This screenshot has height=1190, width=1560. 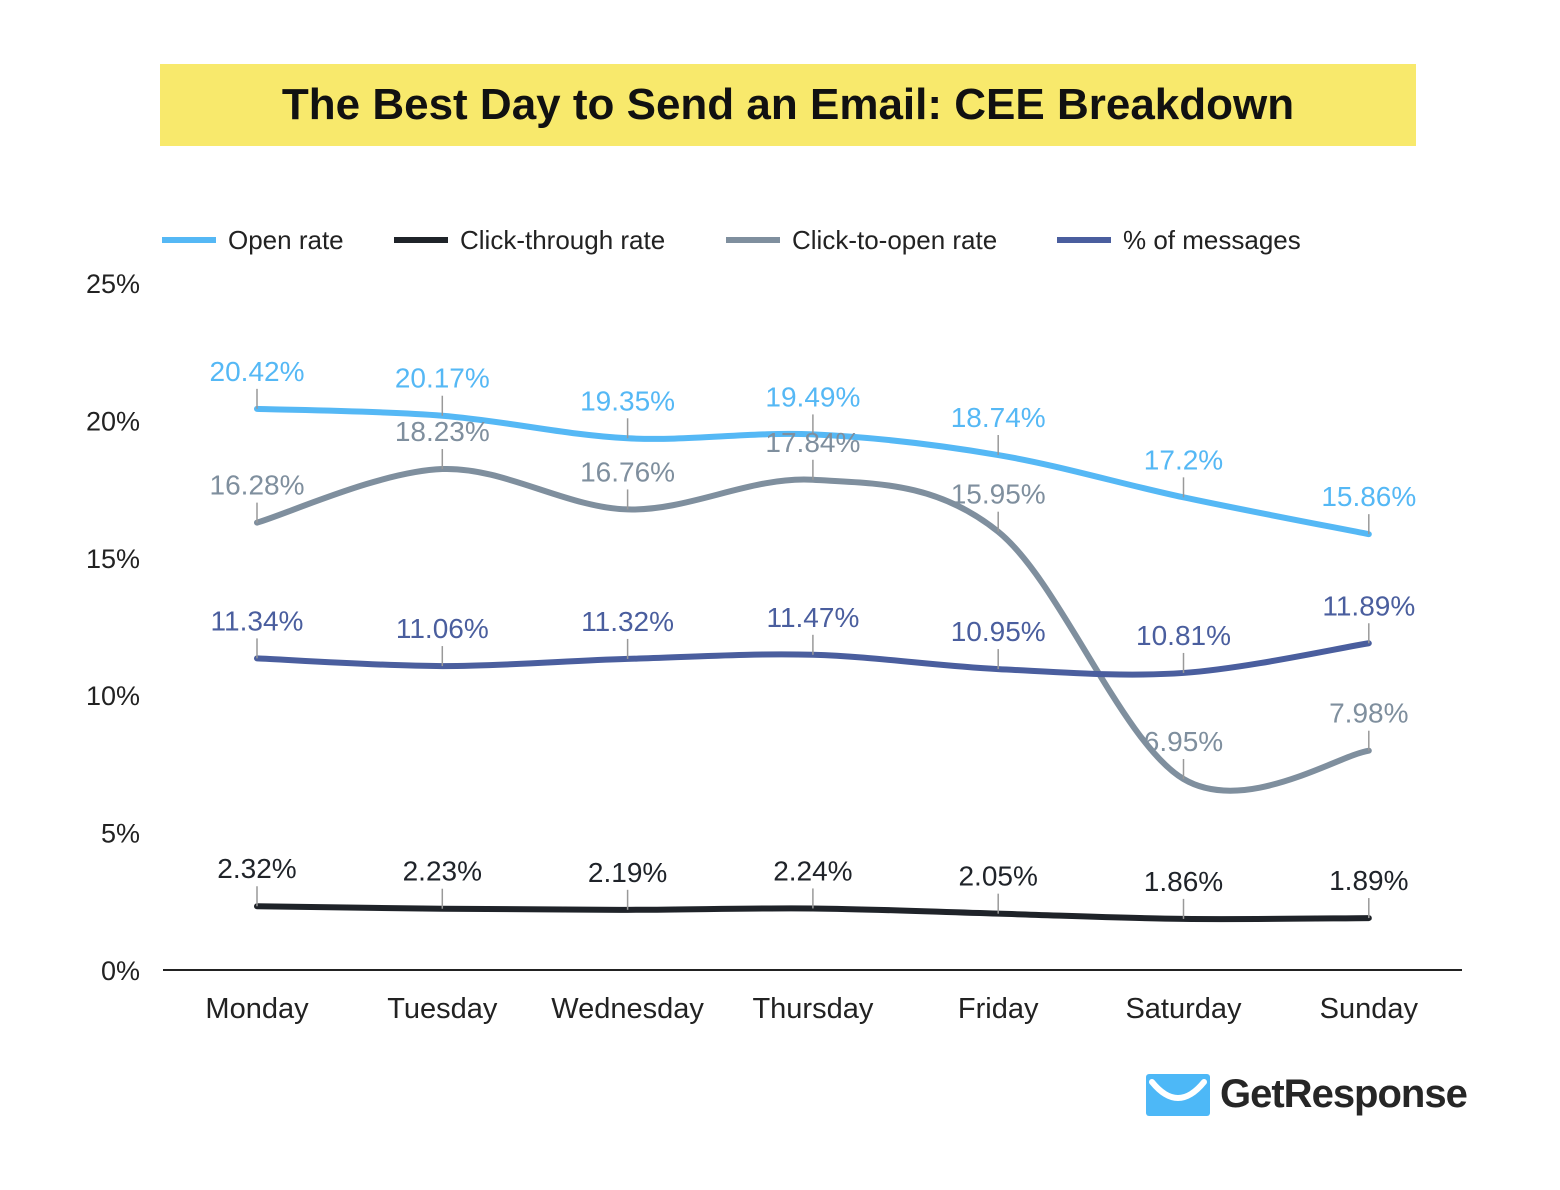 I want to click on x-tick-label: Thursday, so click(x=812, y=1009).